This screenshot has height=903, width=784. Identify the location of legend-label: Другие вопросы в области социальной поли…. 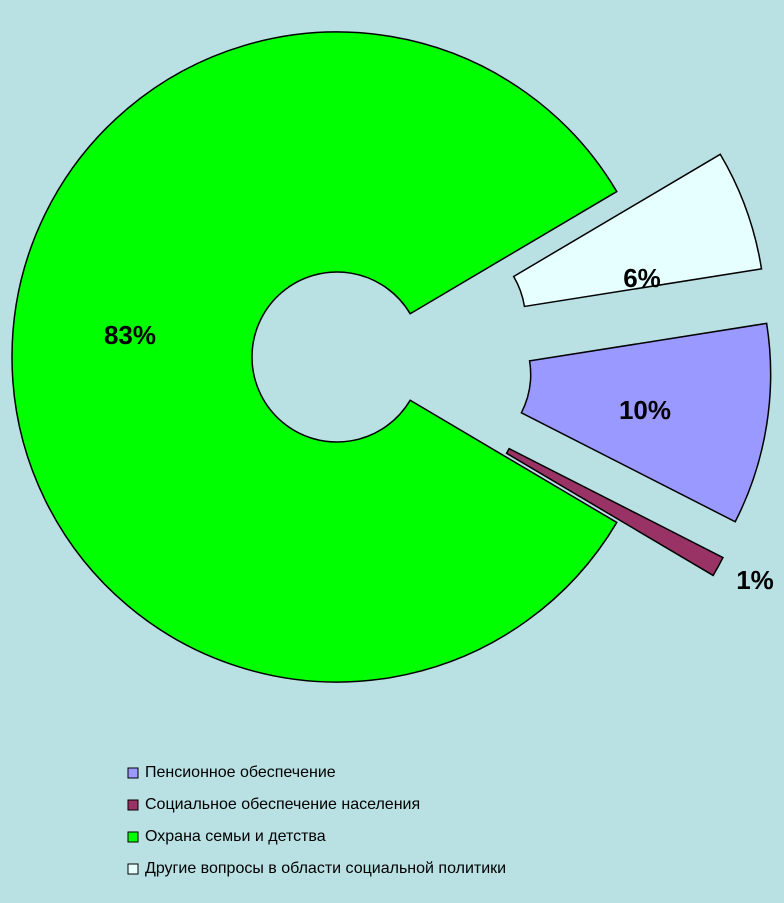
(325, 868).